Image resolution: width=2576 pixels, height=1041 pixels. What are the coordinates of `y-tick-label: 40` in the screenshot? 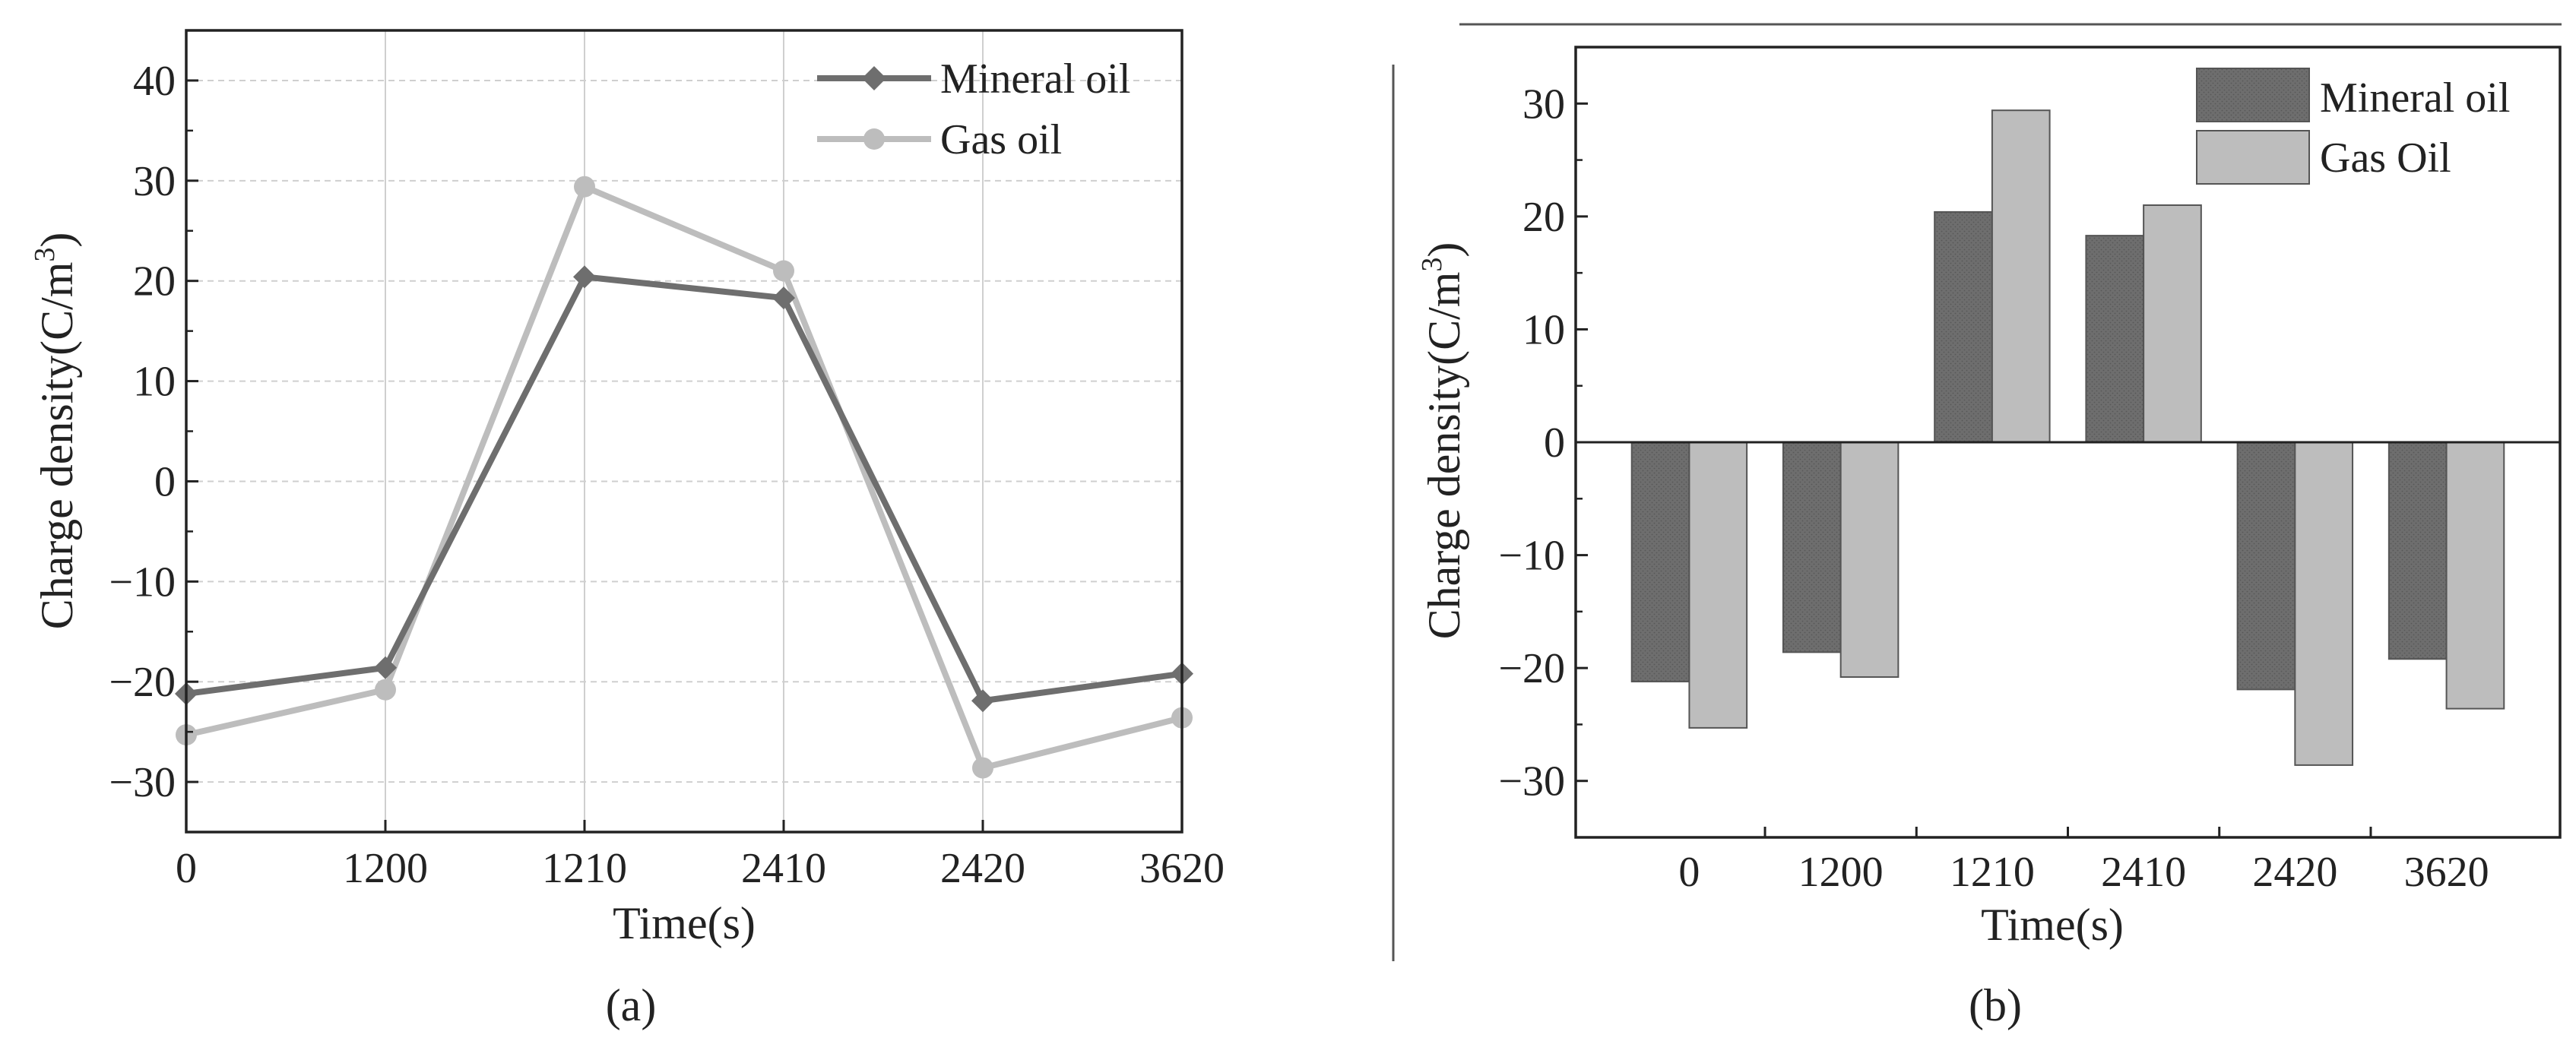 It's located at (154, 81).